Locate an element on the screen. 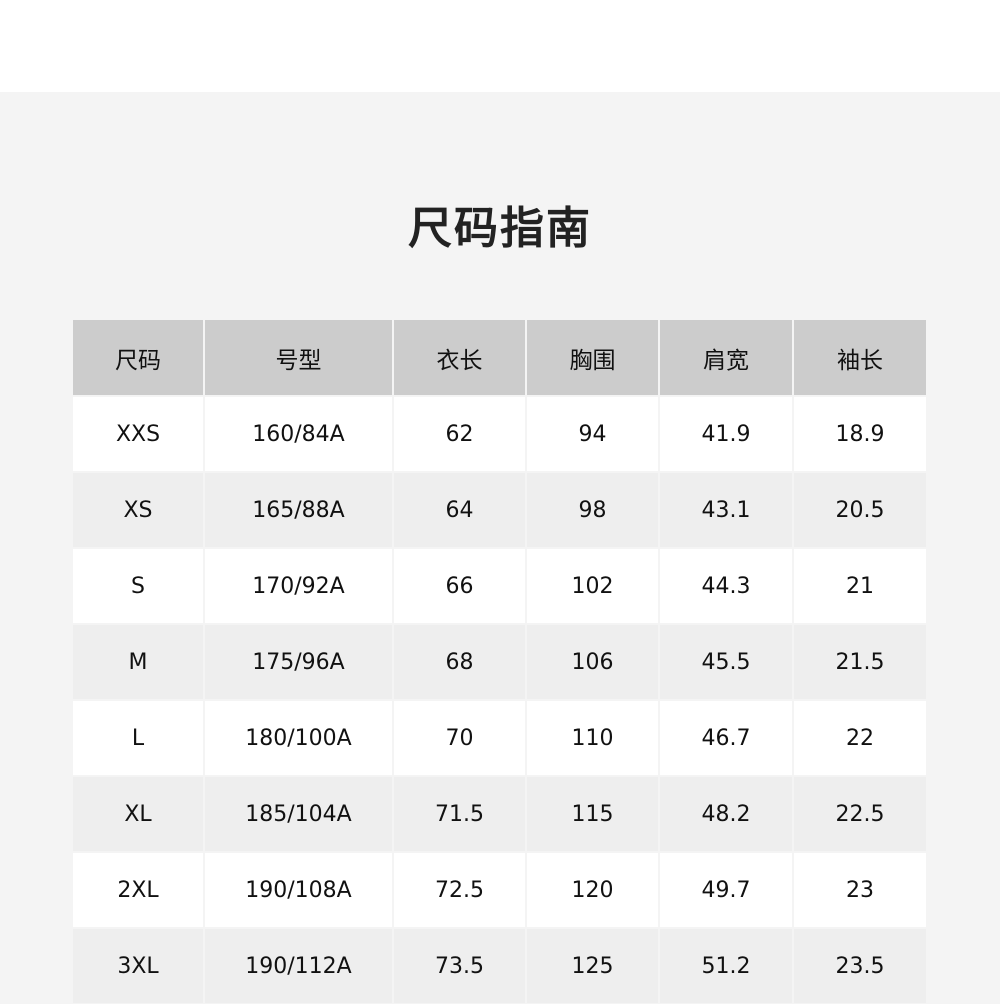 The image size is (1000, 1004). table-cell: 71.5 is located at coordinates (459, 814).